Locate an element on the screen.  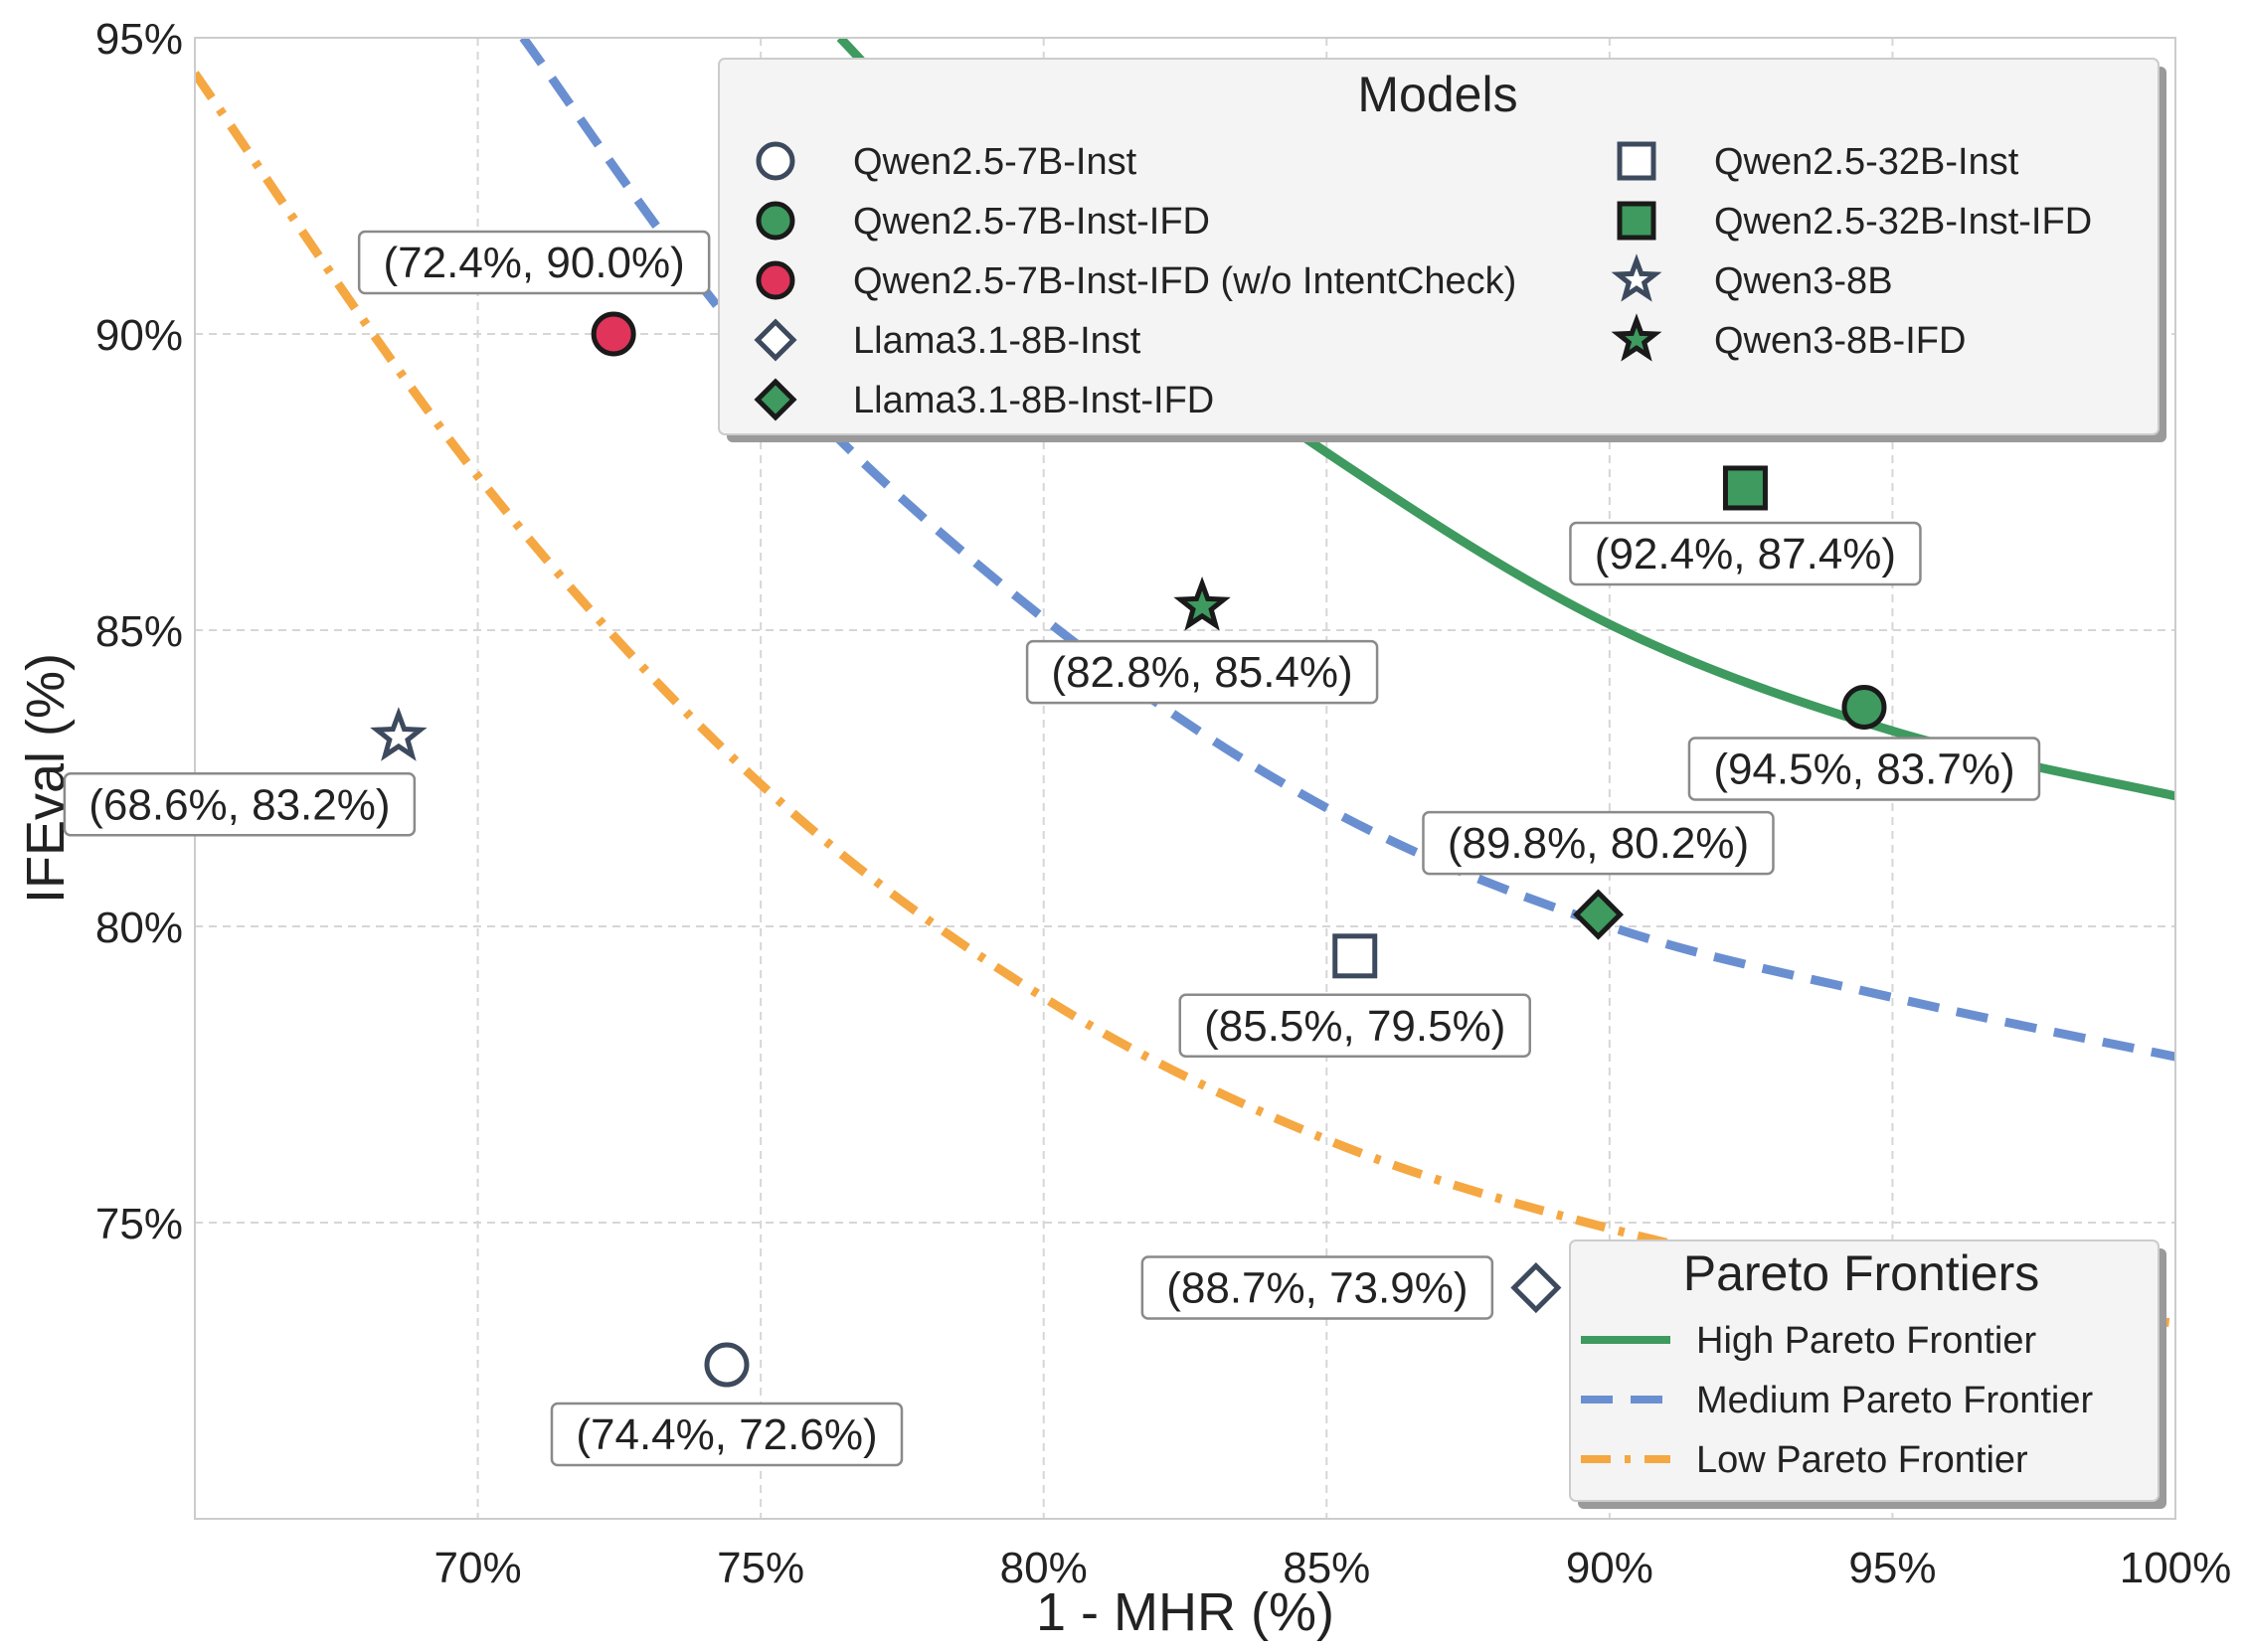
legend-item-low-pareto-frontier: Low Pareto Frontier is located at coordinates (1862, 1460).